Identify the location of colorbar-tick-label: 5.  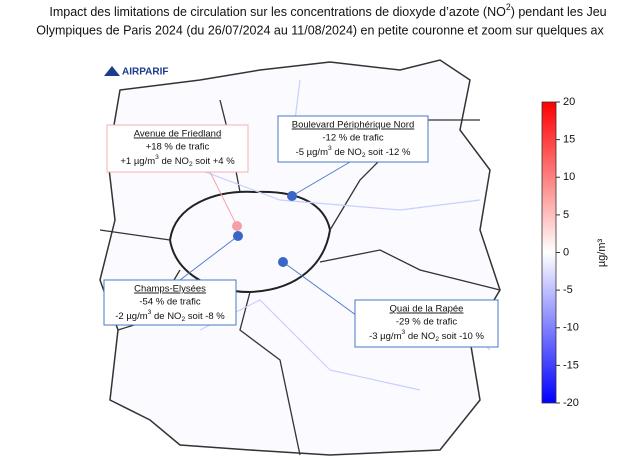
(566, 215).